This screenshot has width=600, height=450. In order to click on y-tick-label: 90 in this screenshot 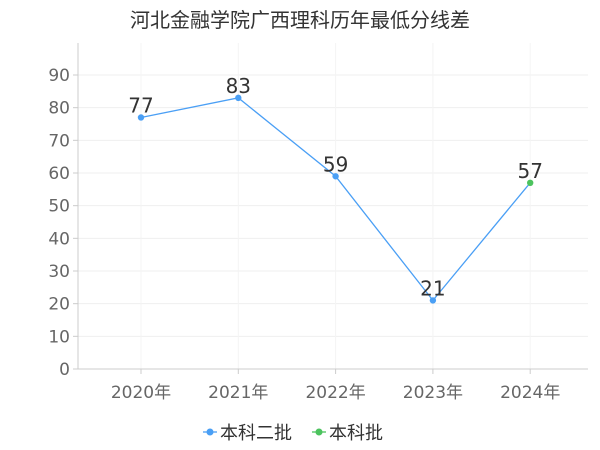, I will do `click(59, 76)`.